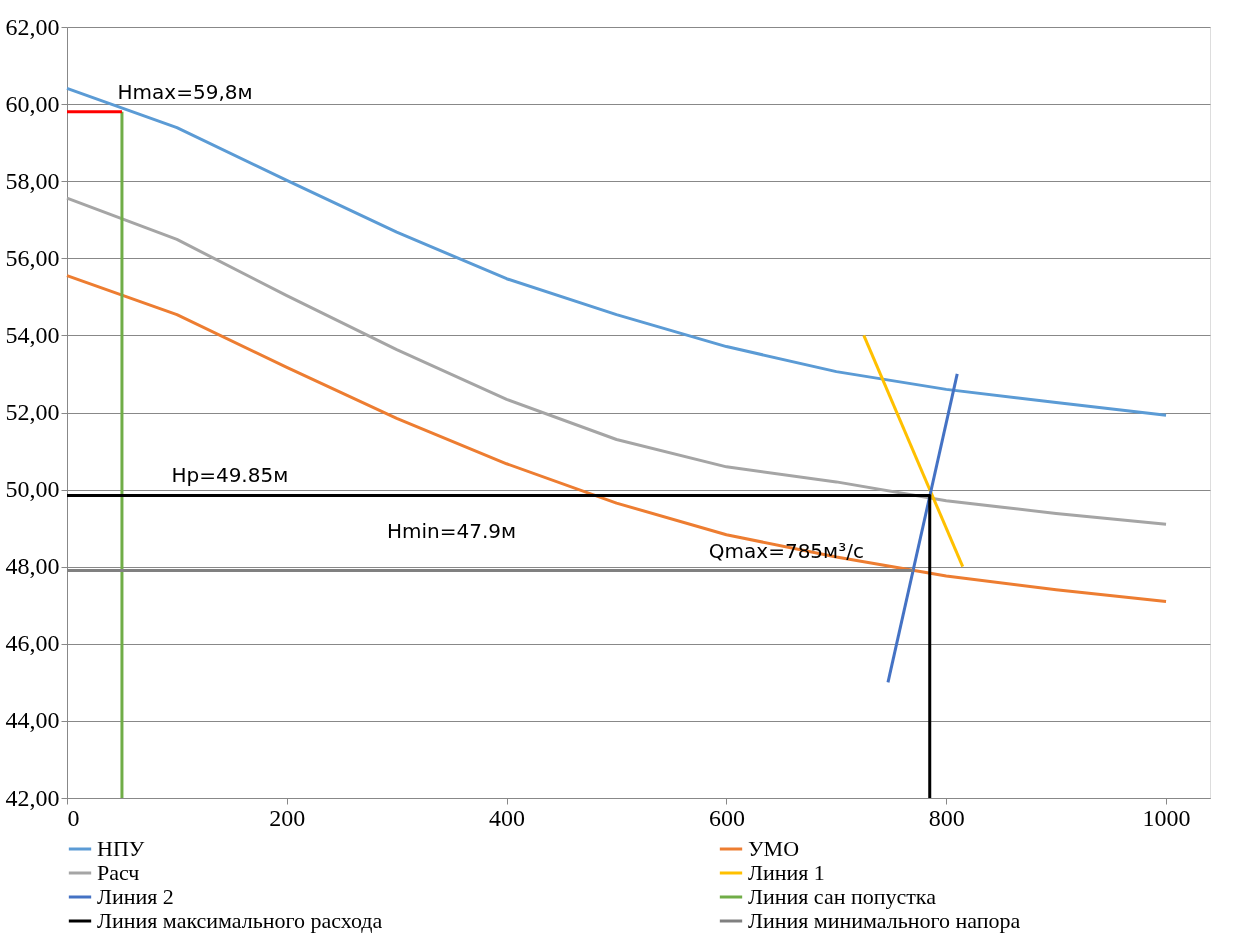 This screenshot has height=937, width=1235. What do you see at coordinates (842, 896) in the screenshot?
I see `legend-label: Линия сан попустка` at bounding box center [842, 896].